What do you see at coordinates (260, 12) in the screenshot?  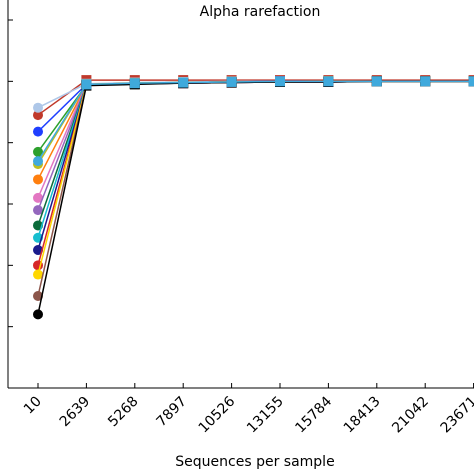 I see `chart-title: Alpha rarefaction` at bounding box center [260, 12].